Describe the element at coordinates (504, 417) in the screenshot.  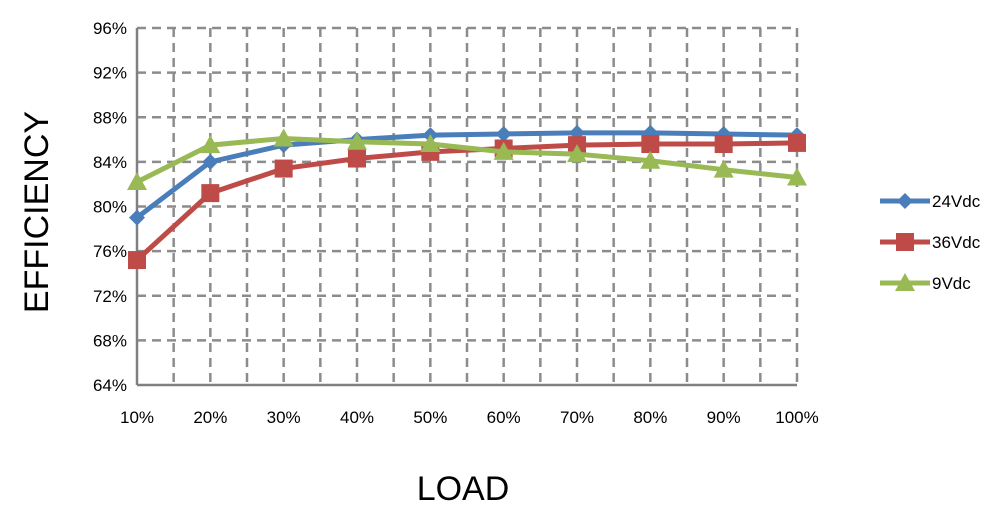
I see `x-tick-label: 60%` at that location.